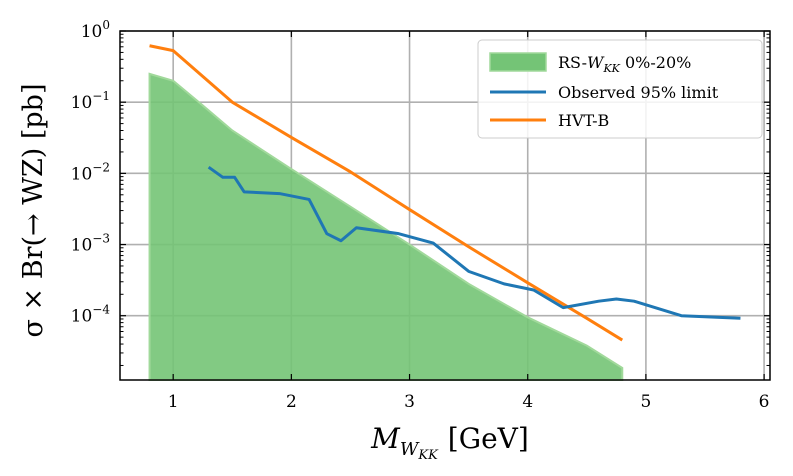  Describe the element at coordinates (645, 402) in the screenshot. I see `x-tick-label: 5` at that location.